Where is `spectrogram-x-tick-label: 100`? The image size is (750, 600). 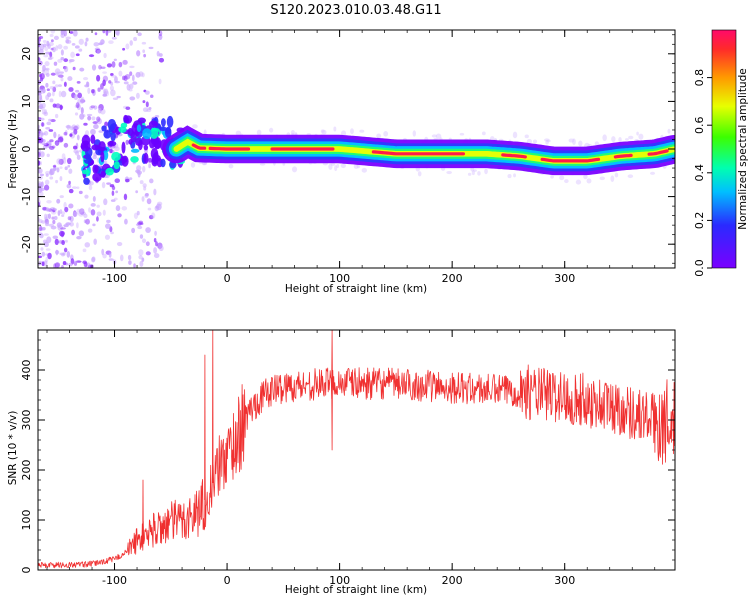
spectrogram-x-tick-label: 100 is located at coordinates (339, 278).